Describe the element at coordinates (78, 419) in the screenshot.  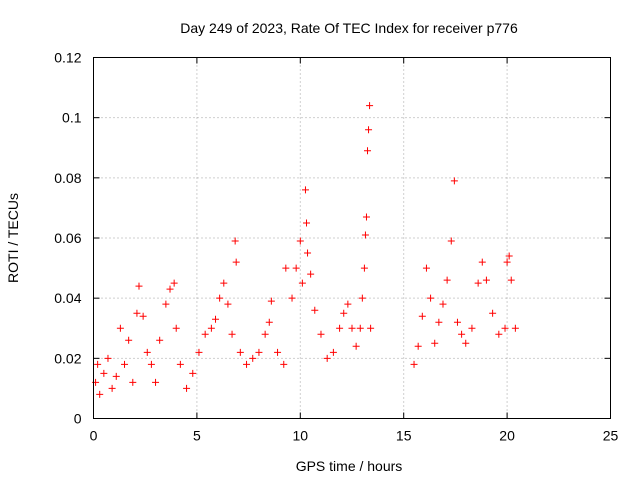
I see `y-tick-label: 0` at that location.